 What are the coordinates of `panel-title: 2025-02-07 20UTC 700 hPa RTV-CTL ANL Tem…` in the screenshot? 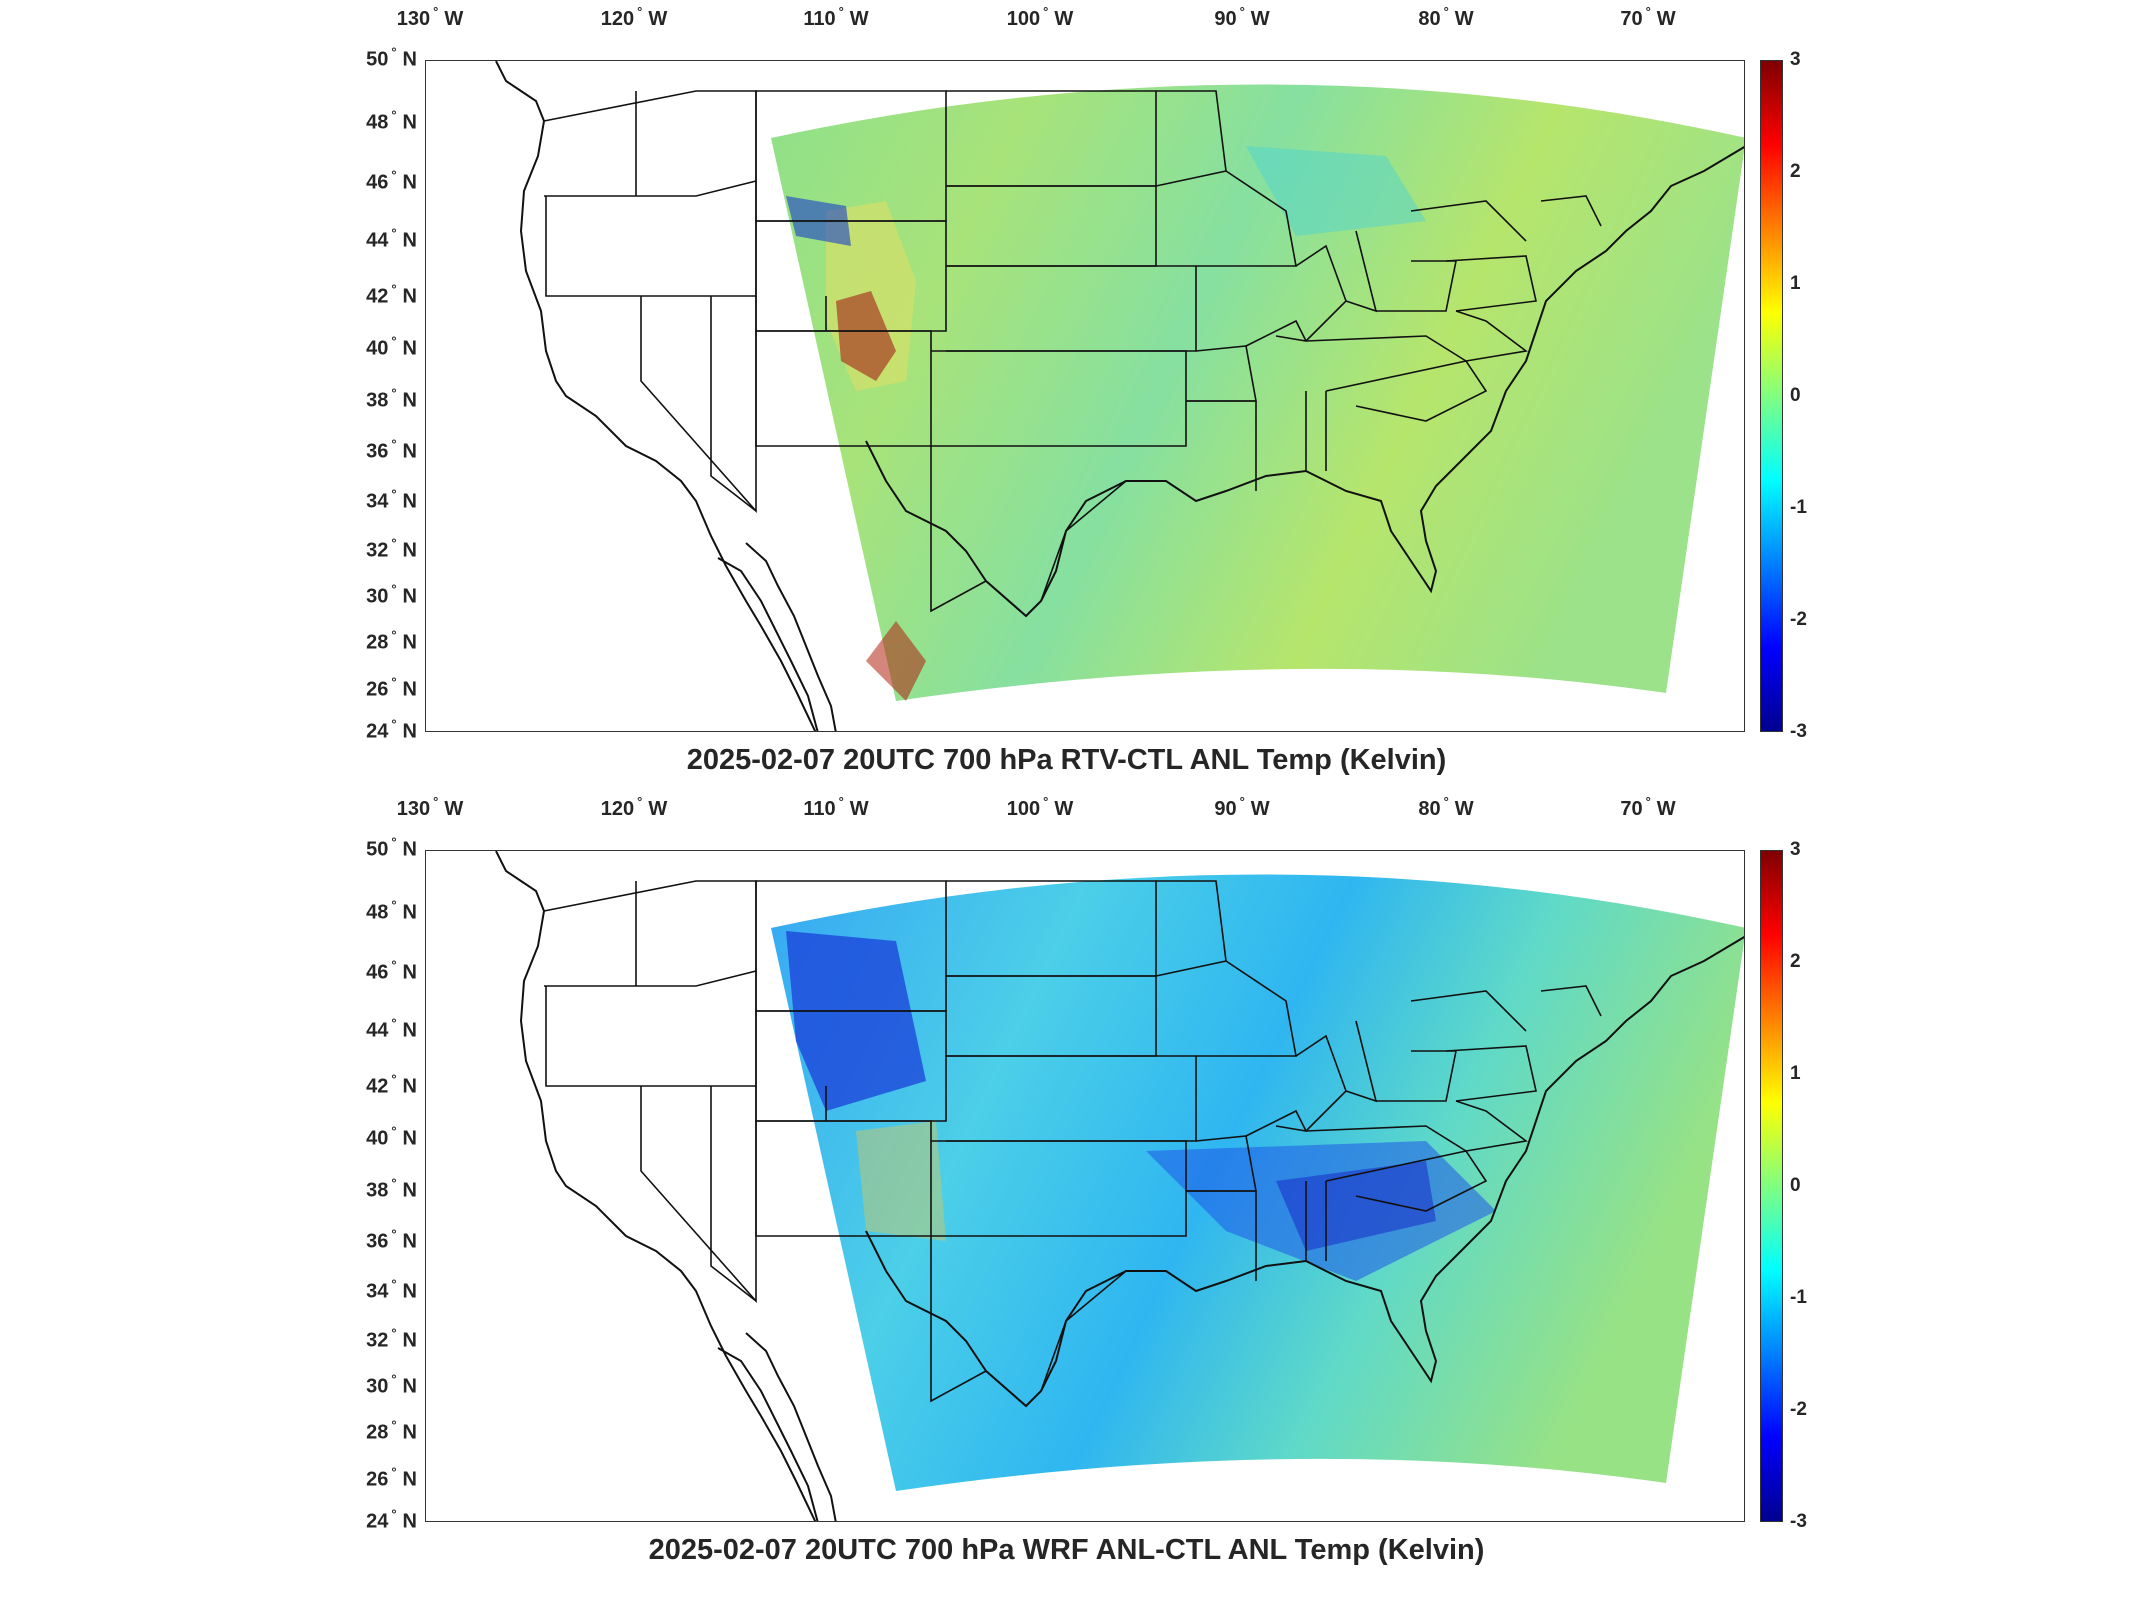 It's located at (1066, 760).